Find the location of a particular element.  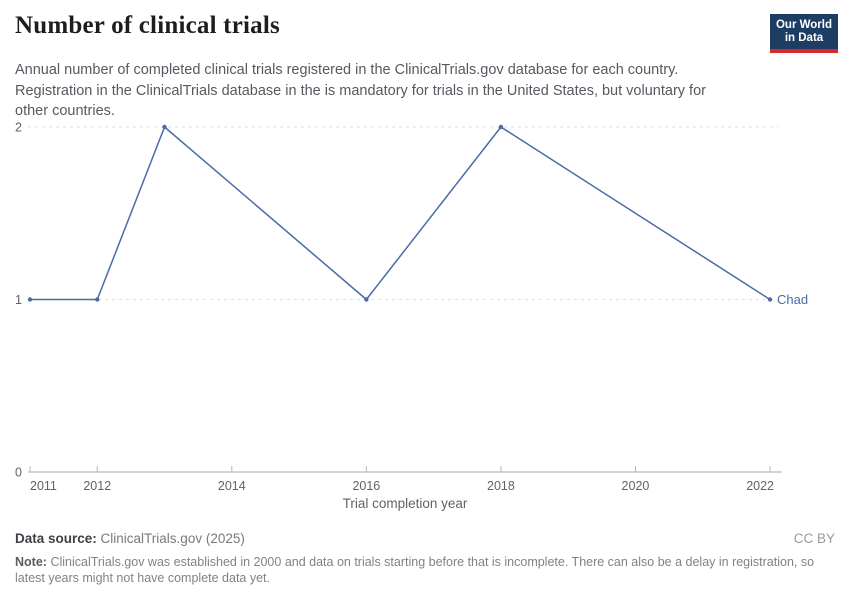

x-tick-label: 2022 is located at coordinates (760, 486).